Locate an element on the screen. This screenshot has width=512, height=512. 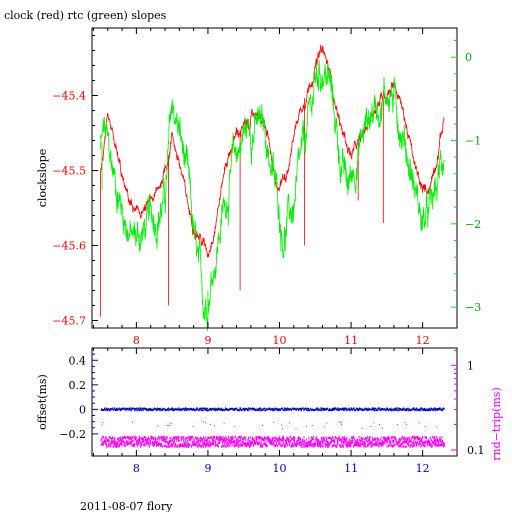
top-x-tick-label: 10 is located at coordinates (280, 340).